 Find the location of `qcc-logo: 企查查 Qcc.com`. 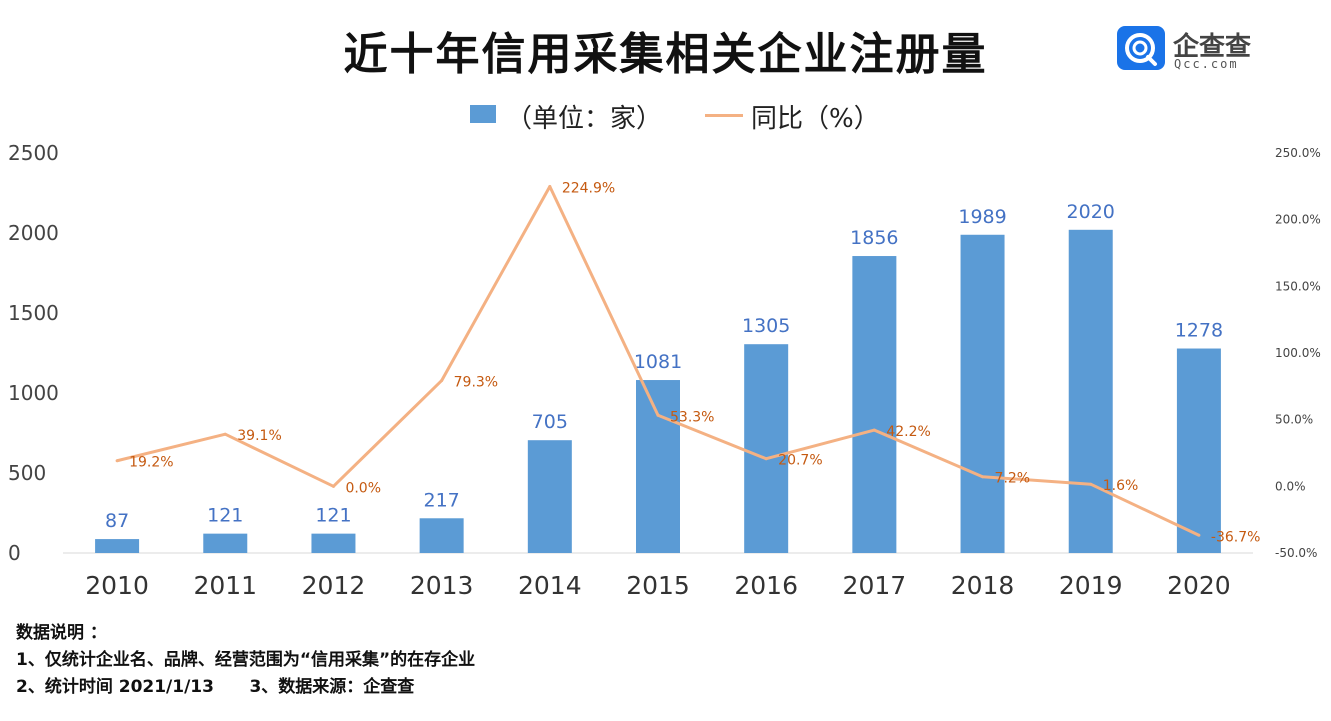

qcc-logo: 企查查 Qcc.com is located at coordinates (1197, 49).